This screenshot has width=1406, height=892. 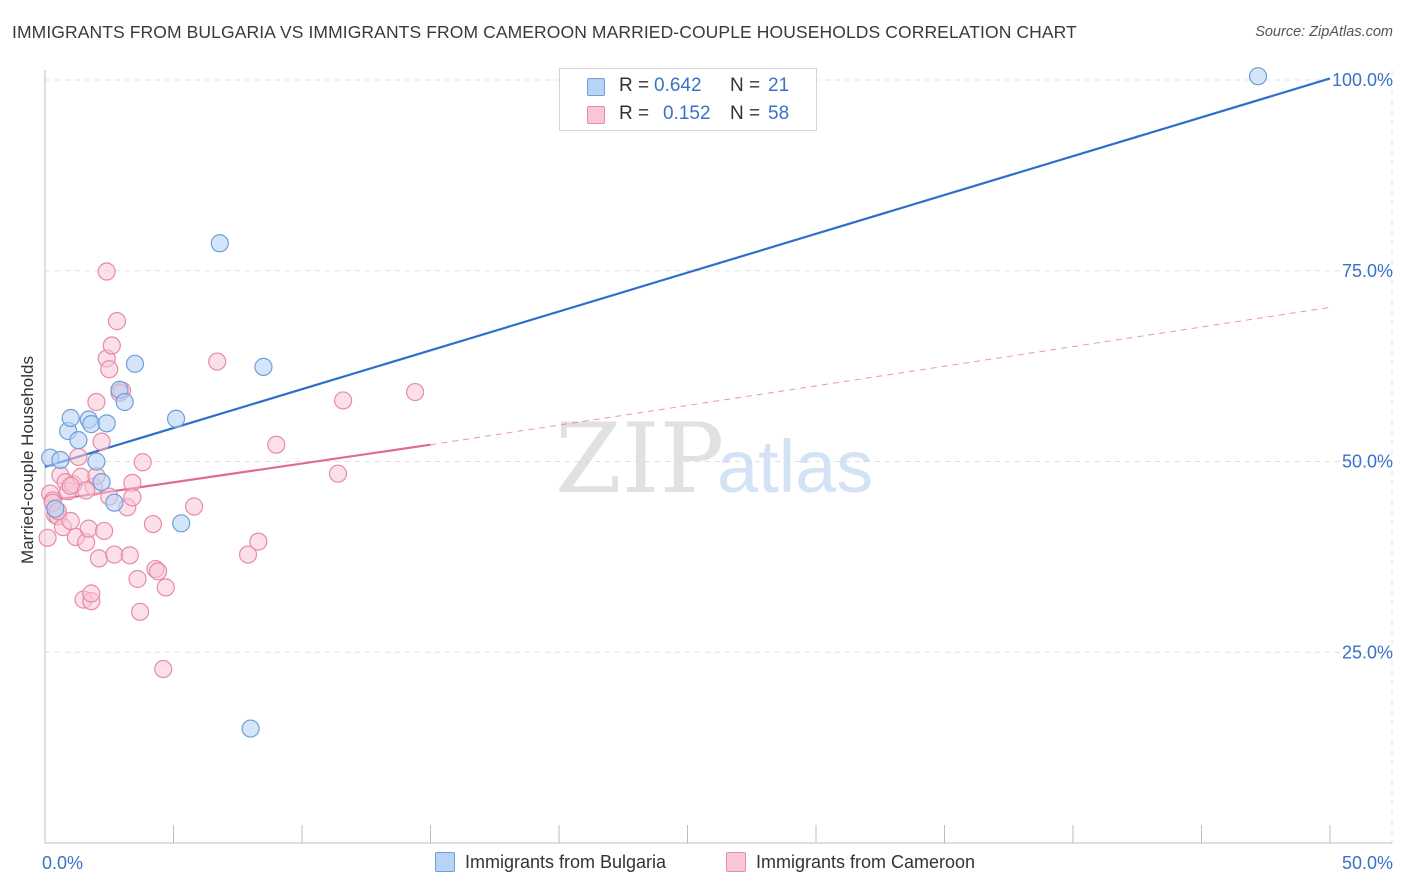 What do you see at coordinates (27, 460) in the screenshot?
I see `y-axis-label: Married-couple Households` at bounding box center [27, 460].